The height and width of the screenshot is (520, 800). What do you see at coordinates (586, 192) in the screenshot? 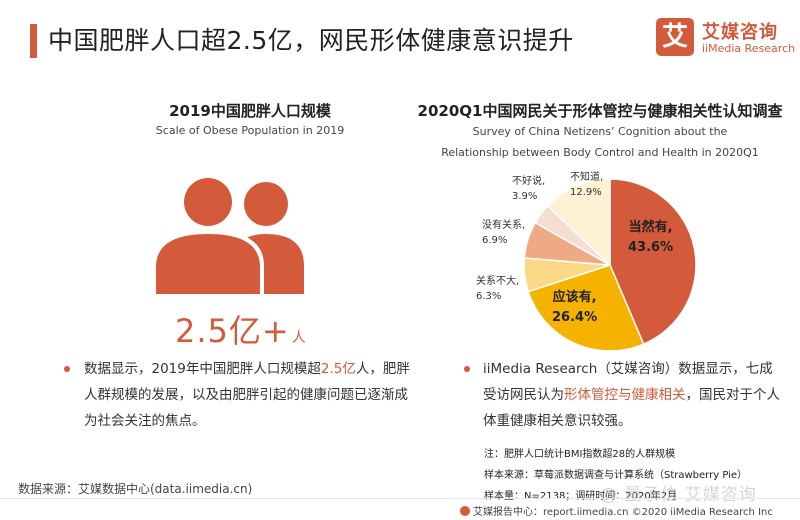
I see `pie-slice-value: 12.9%` at bounding box center [586, 192].